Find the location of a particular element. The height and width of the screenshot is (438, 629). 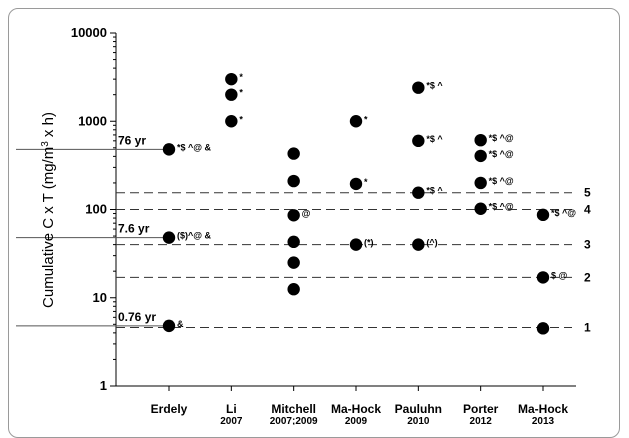

y-tick-label: 10 is located at coordinates (100, 297).